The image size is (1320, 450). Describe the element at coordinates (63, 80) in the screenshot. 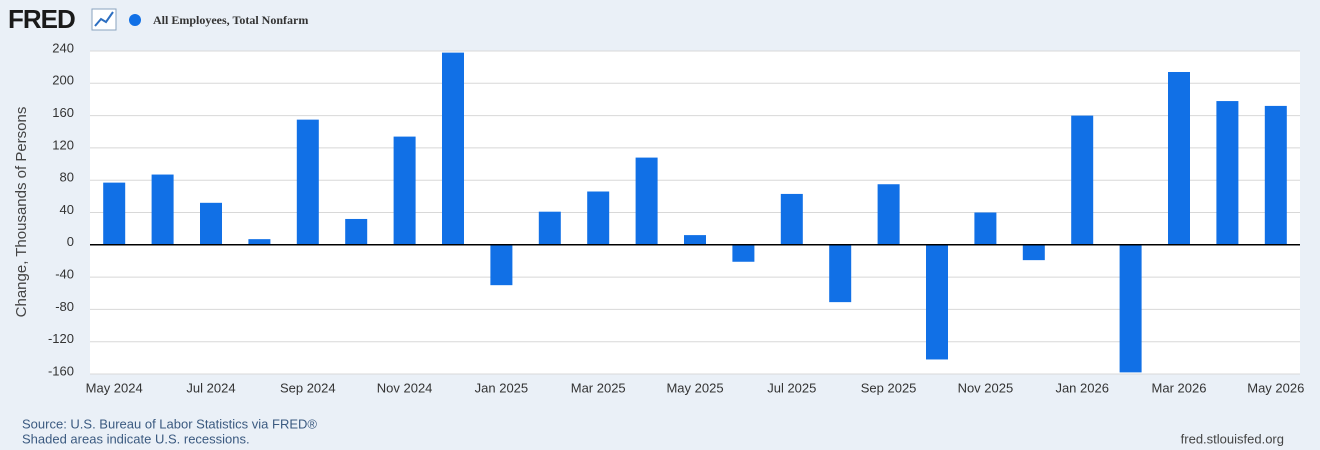

I see `y-tick-label: 200` at that location.